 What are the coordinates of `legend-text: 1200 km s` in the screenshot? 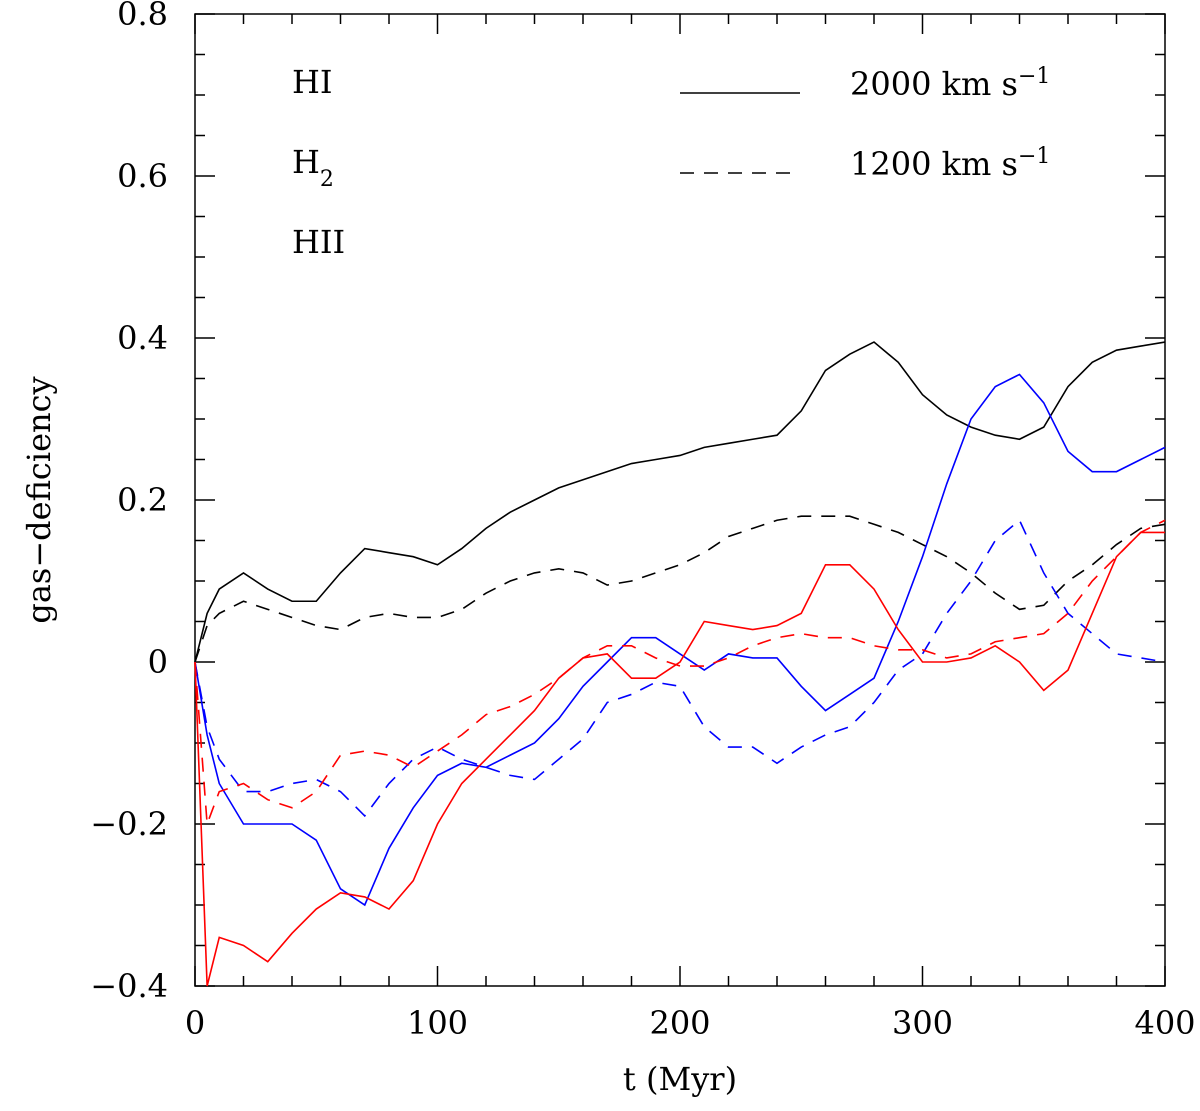 It's located at (934, 164).